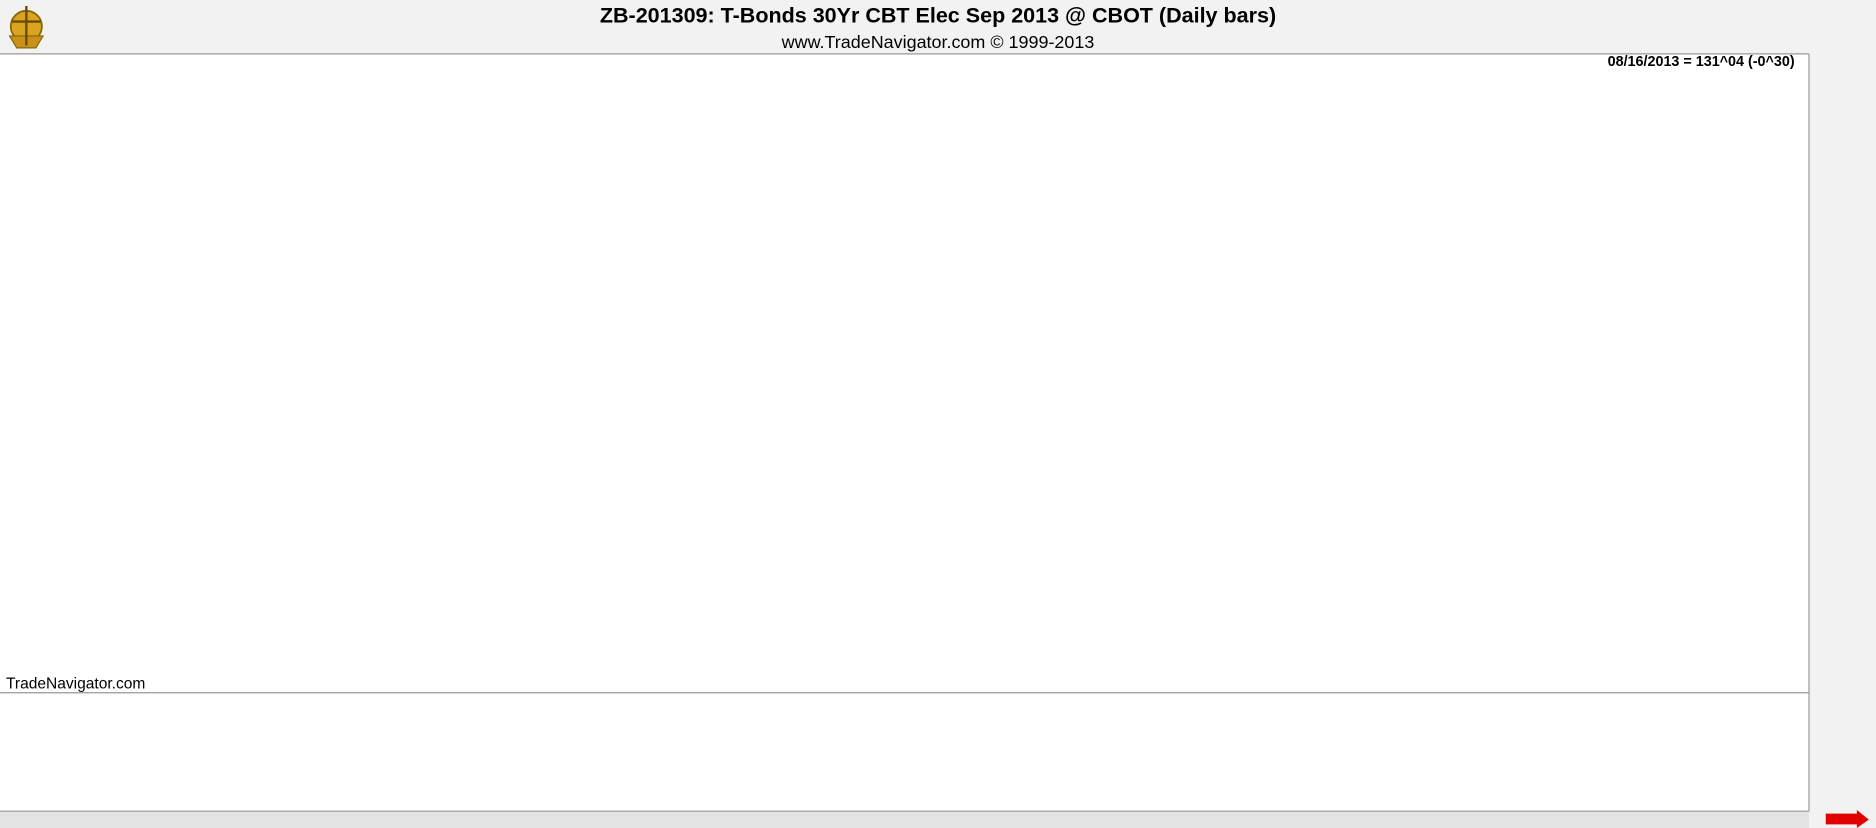  I want to click on watermark: TradeNavigator.com, so click(75, 684).